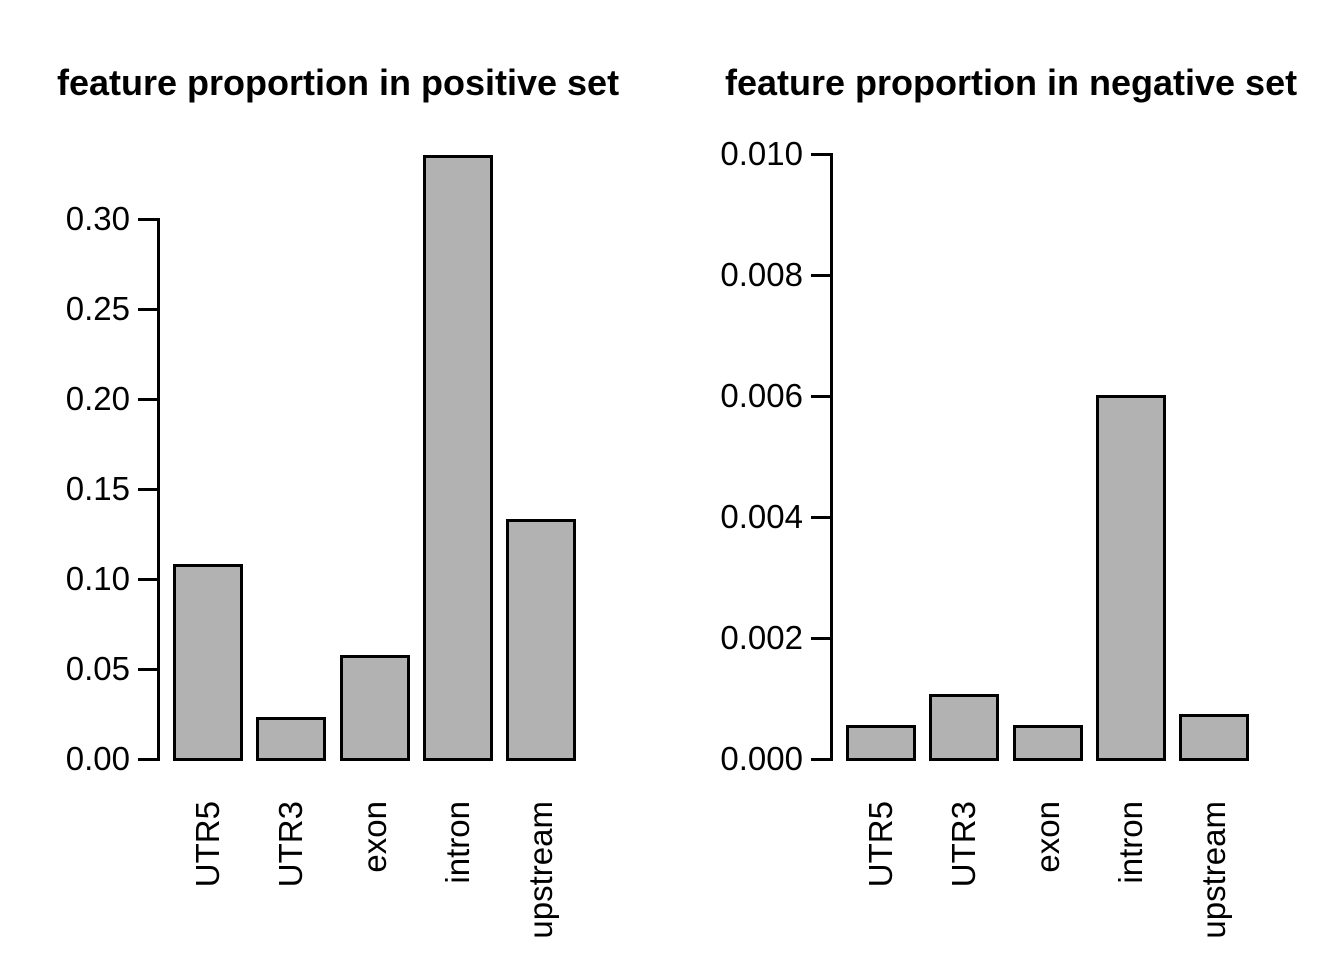  I want to click on y-tick-label: 0.15, so click(97, 488).